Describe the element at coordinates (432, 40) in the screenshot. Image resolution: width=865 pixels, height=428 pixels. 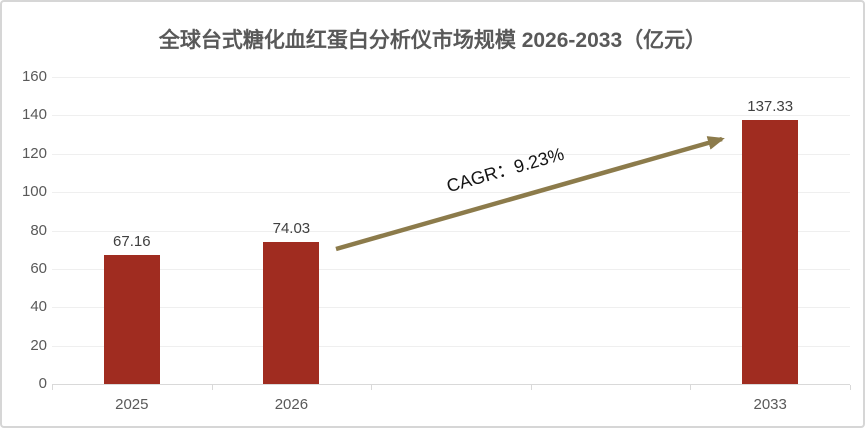
I see `chart-title: 全球台式糖化血红蛋白分析仪市场规模 2026-2033（亿元）` at that location.